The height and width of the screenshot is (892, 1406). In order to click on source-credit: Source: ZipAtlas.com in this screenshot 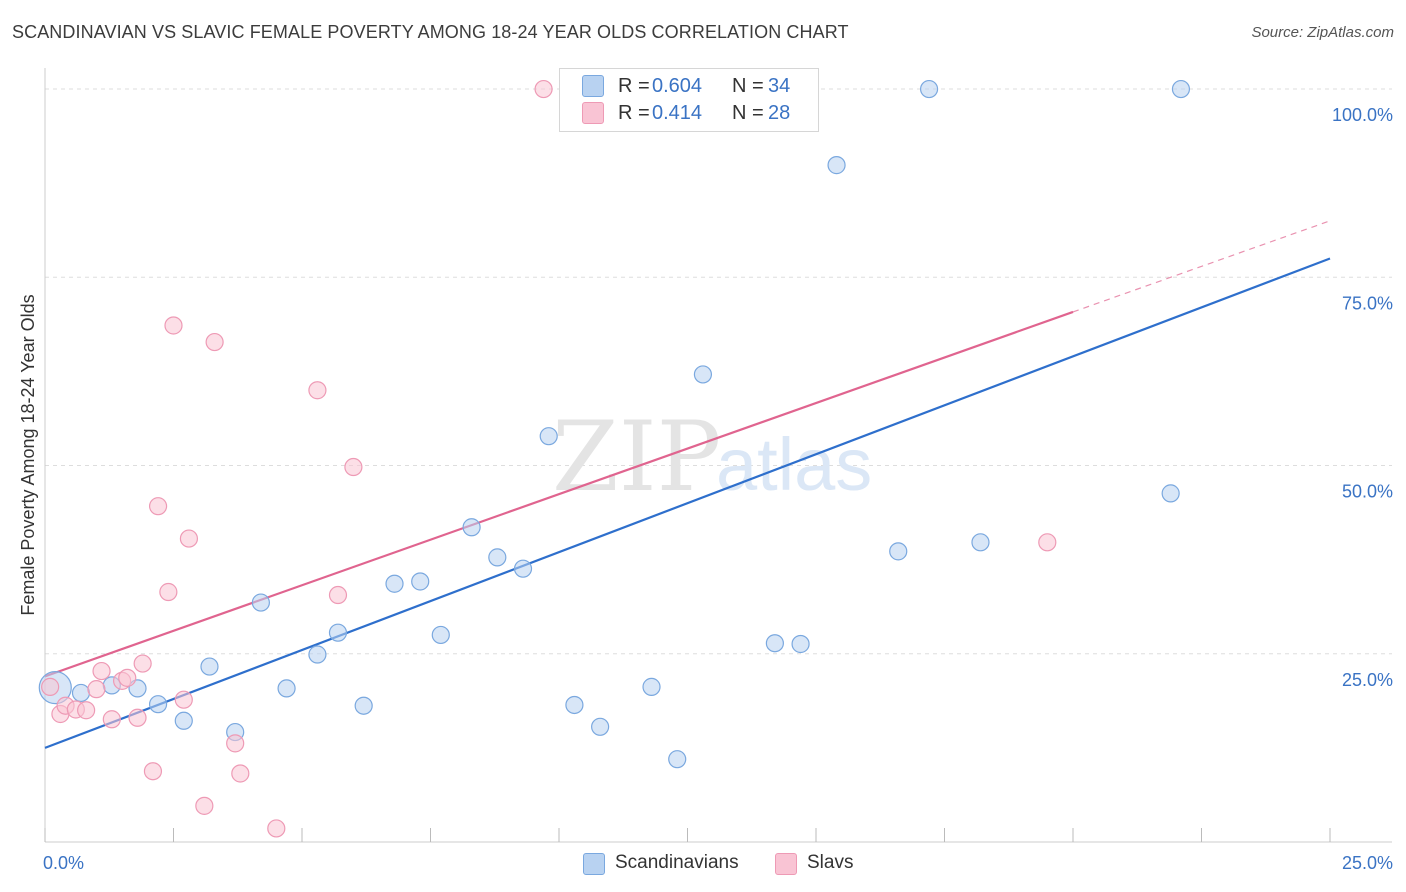, I will do `click(1322, 32)`.